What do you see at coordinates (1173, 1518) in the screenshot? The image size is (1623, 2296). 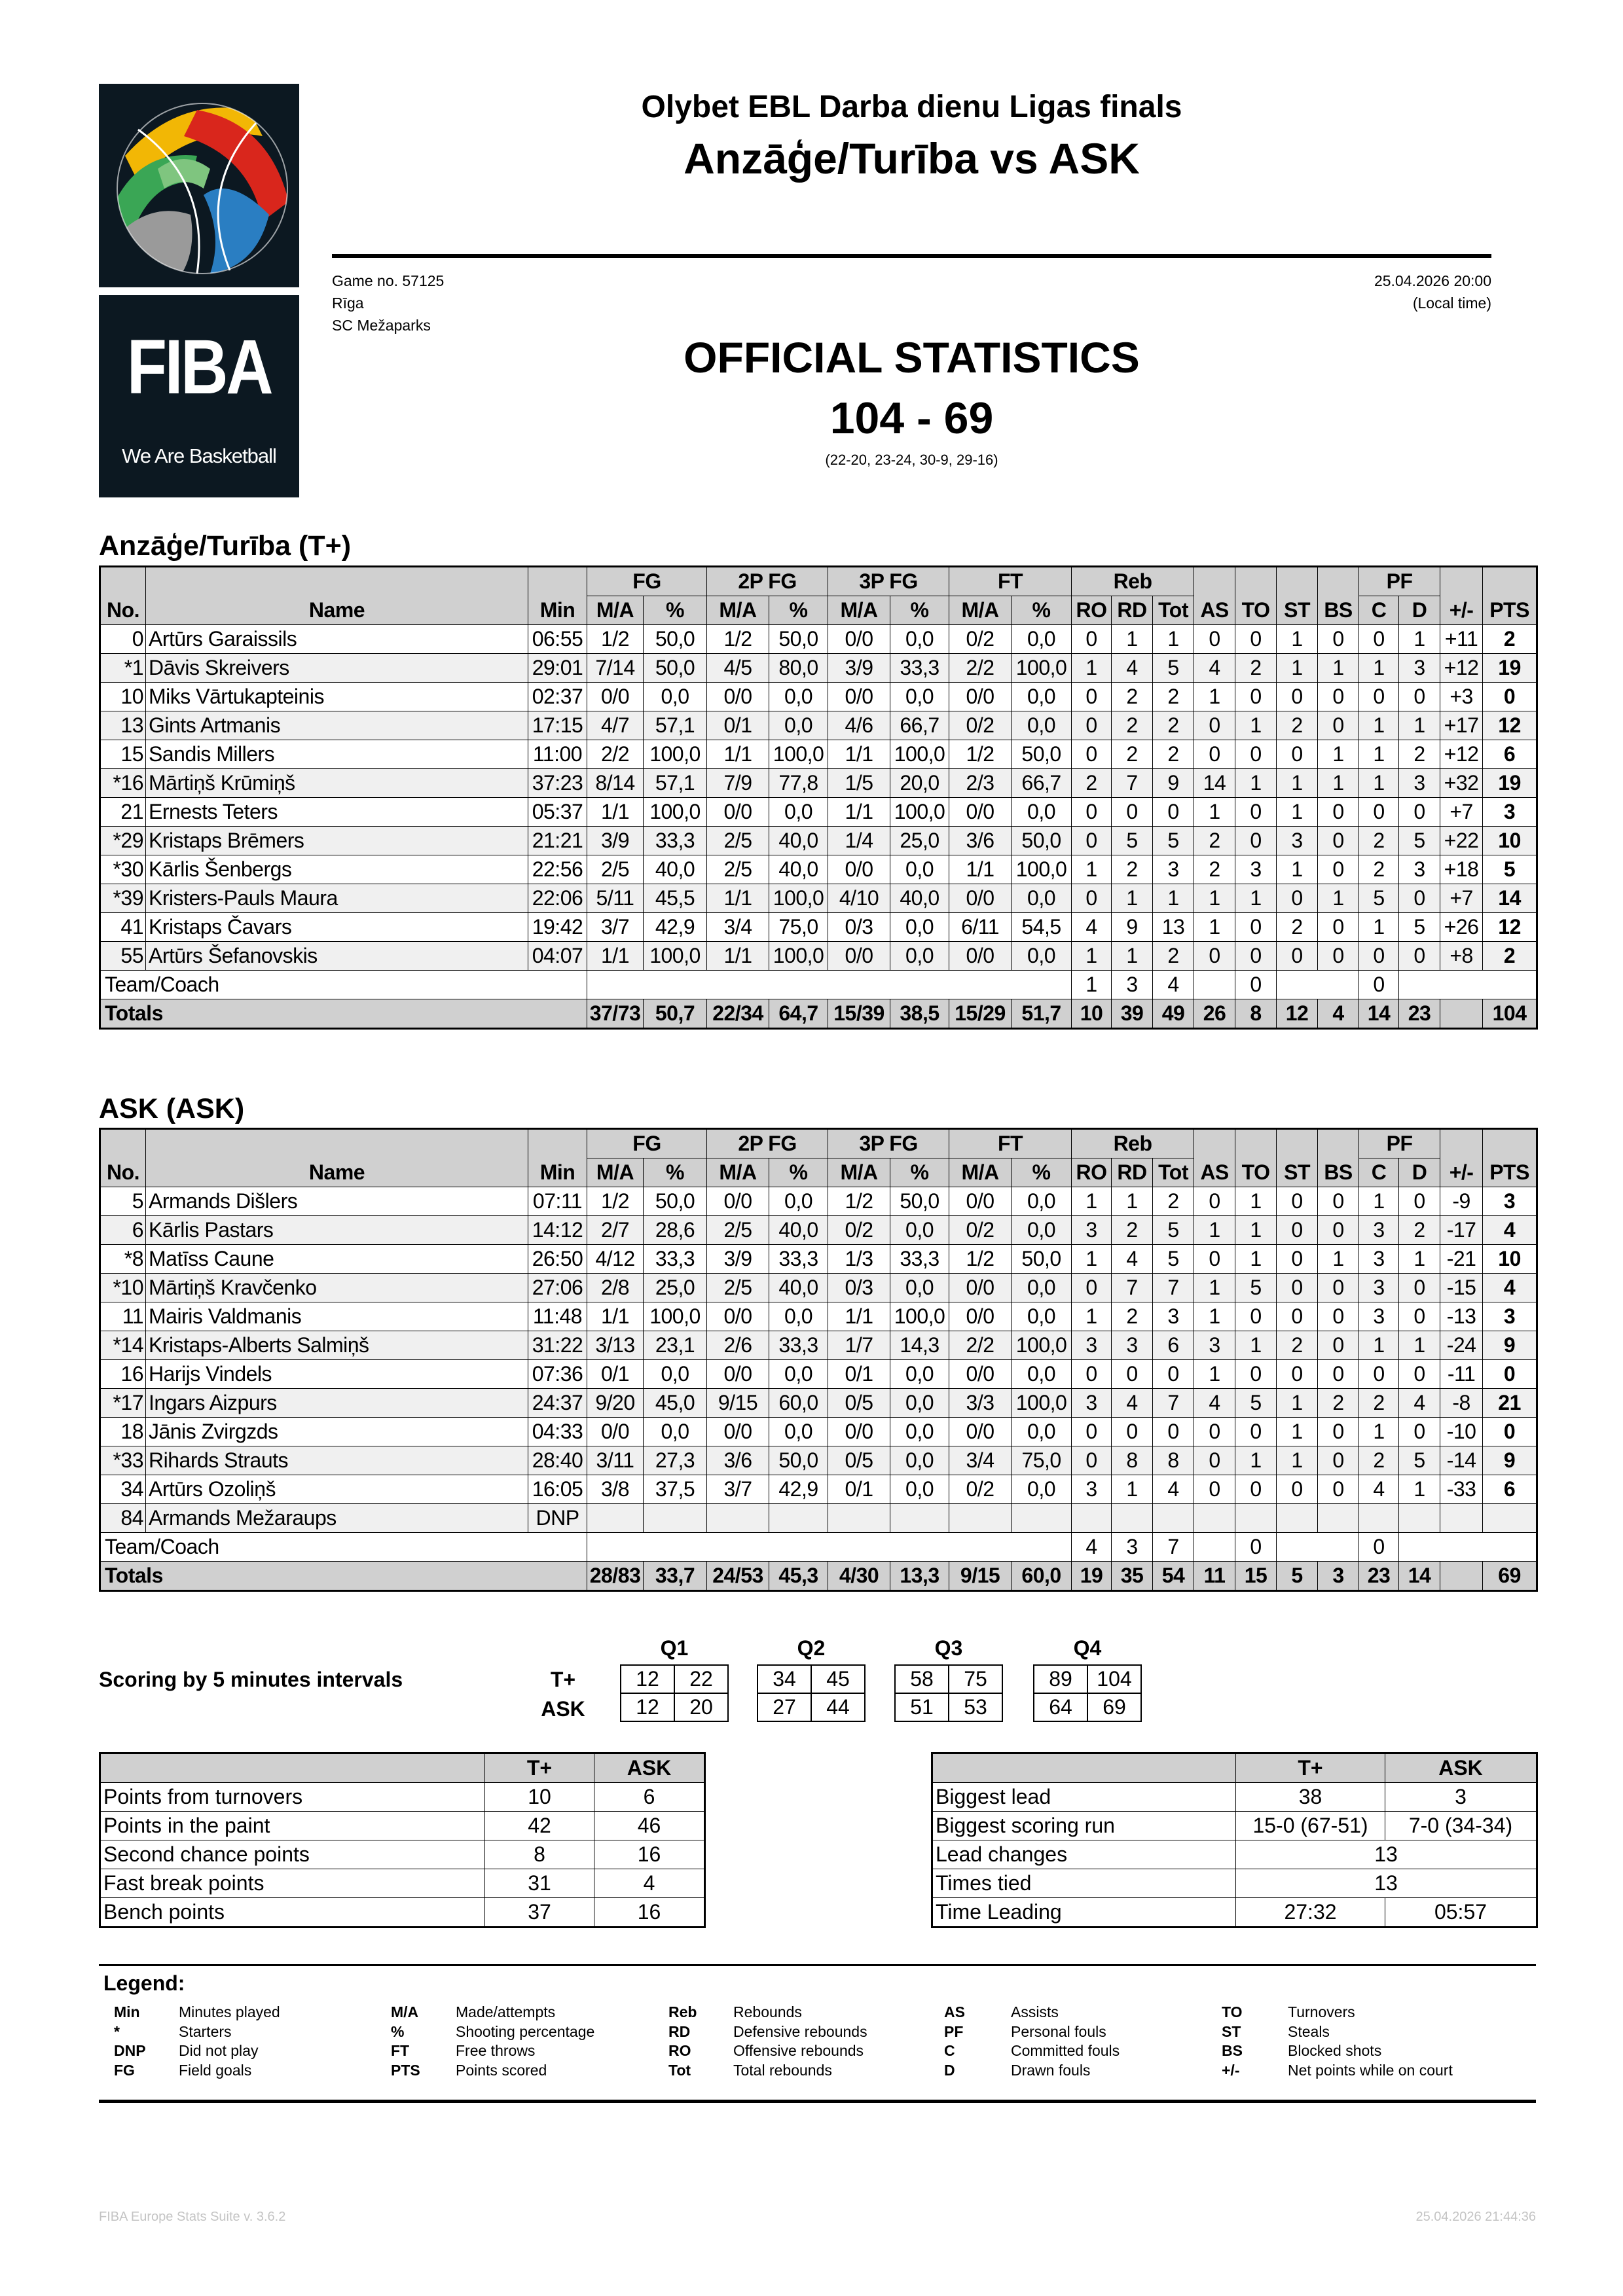 I see `cell-tot` at bounding box center [1173, 1518].